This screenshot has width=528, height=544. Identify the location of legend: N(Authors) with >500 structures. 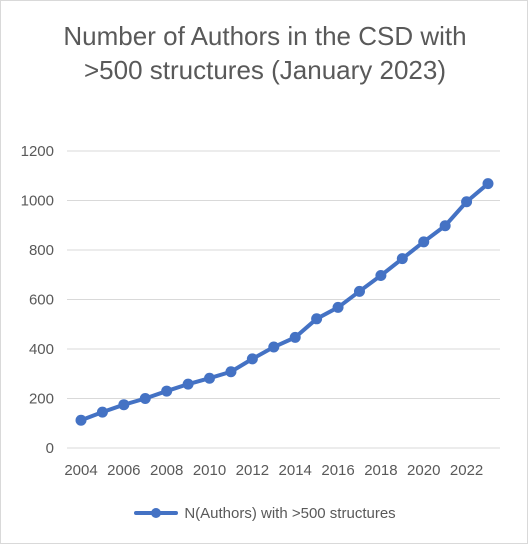
(264, 513).